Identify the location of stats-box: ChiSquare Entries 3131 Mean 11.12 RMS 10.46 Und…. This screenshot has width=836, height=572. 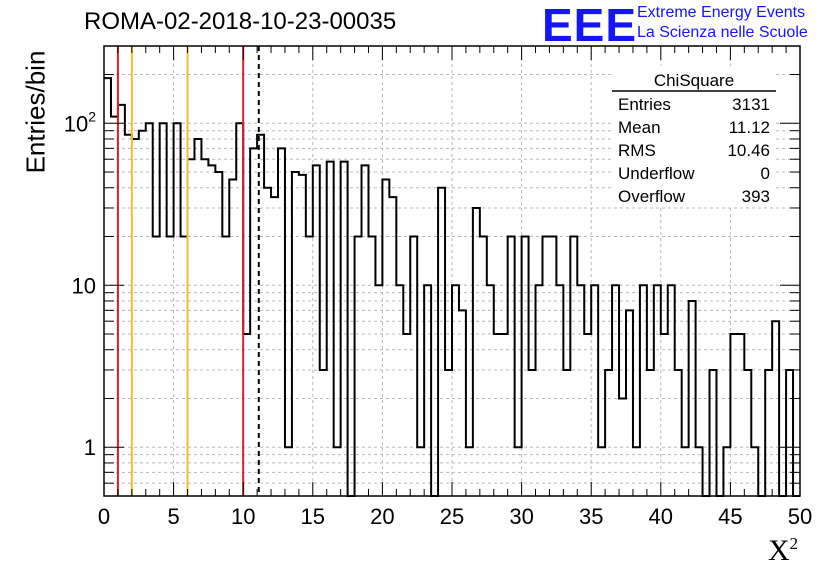
(694, 136).